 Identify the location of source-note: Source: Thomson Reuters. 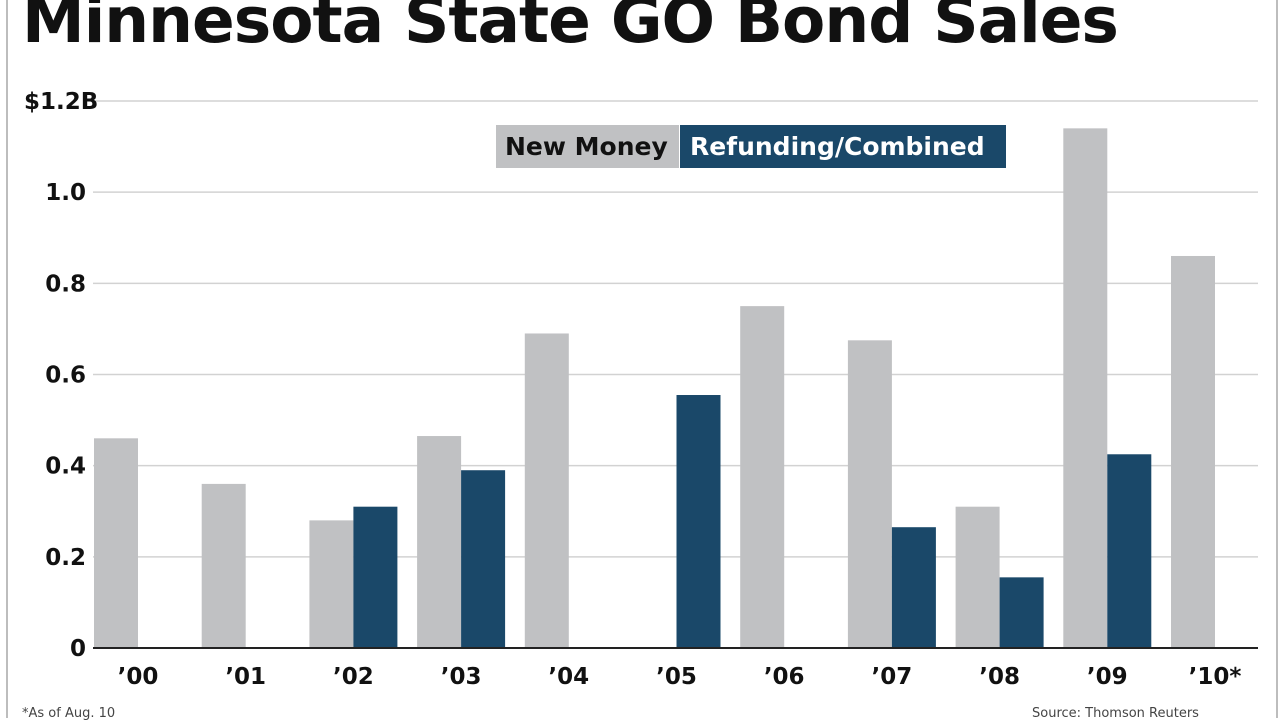
(1115, 713).